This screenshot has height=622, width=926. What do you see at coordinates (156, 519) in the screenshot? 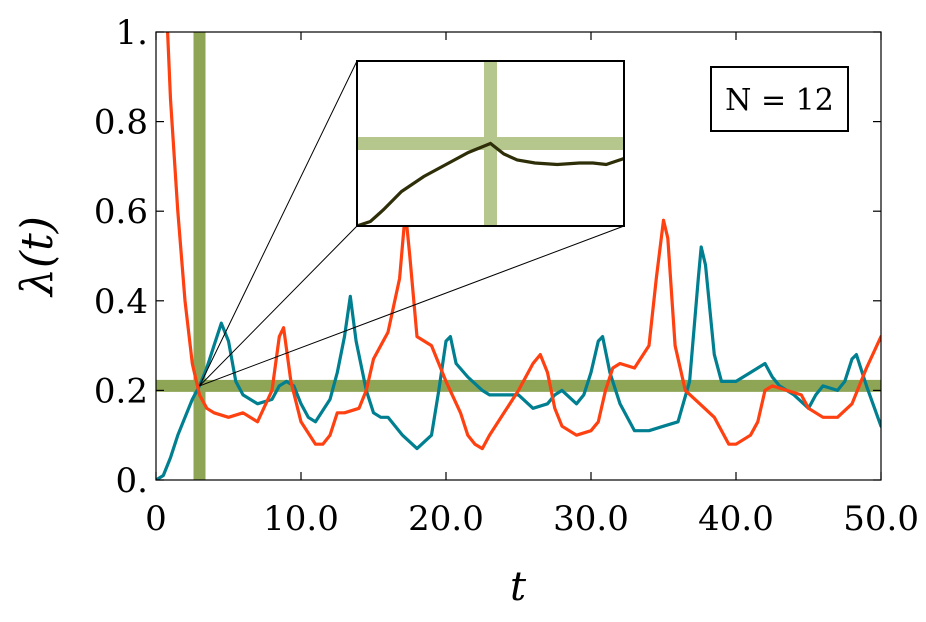
I see `x-tick-label: 0` at bounding box center [156, 519].